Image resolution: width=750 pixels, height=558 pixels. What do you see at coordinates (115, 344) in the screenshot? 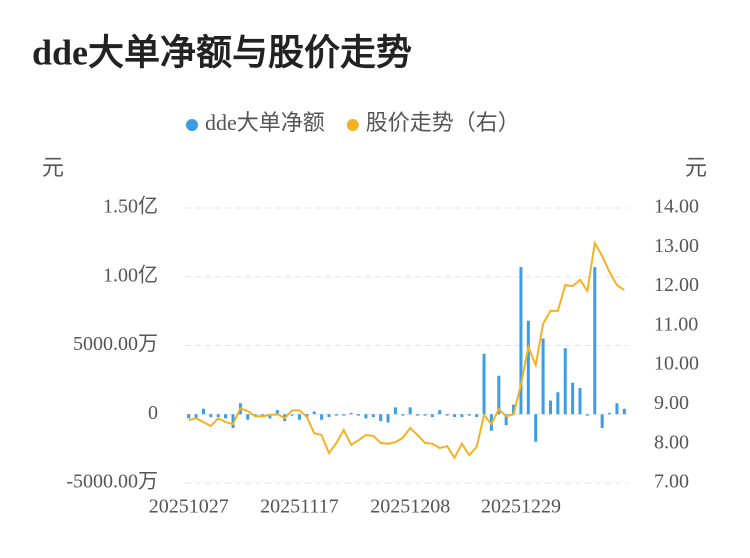
I see `y-tick-label: 5000.00万` at bounding box center [115, 344].